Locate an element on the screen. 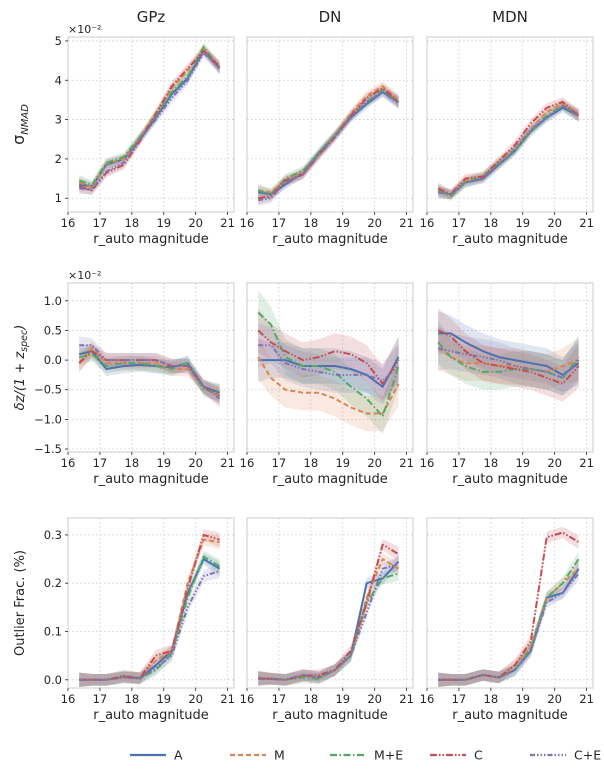 This screenshot has height=776, width=604. panel-r3-c2: 16 17 18 19 20 21 r_auto magnitude is located at coordinates (327, 620).